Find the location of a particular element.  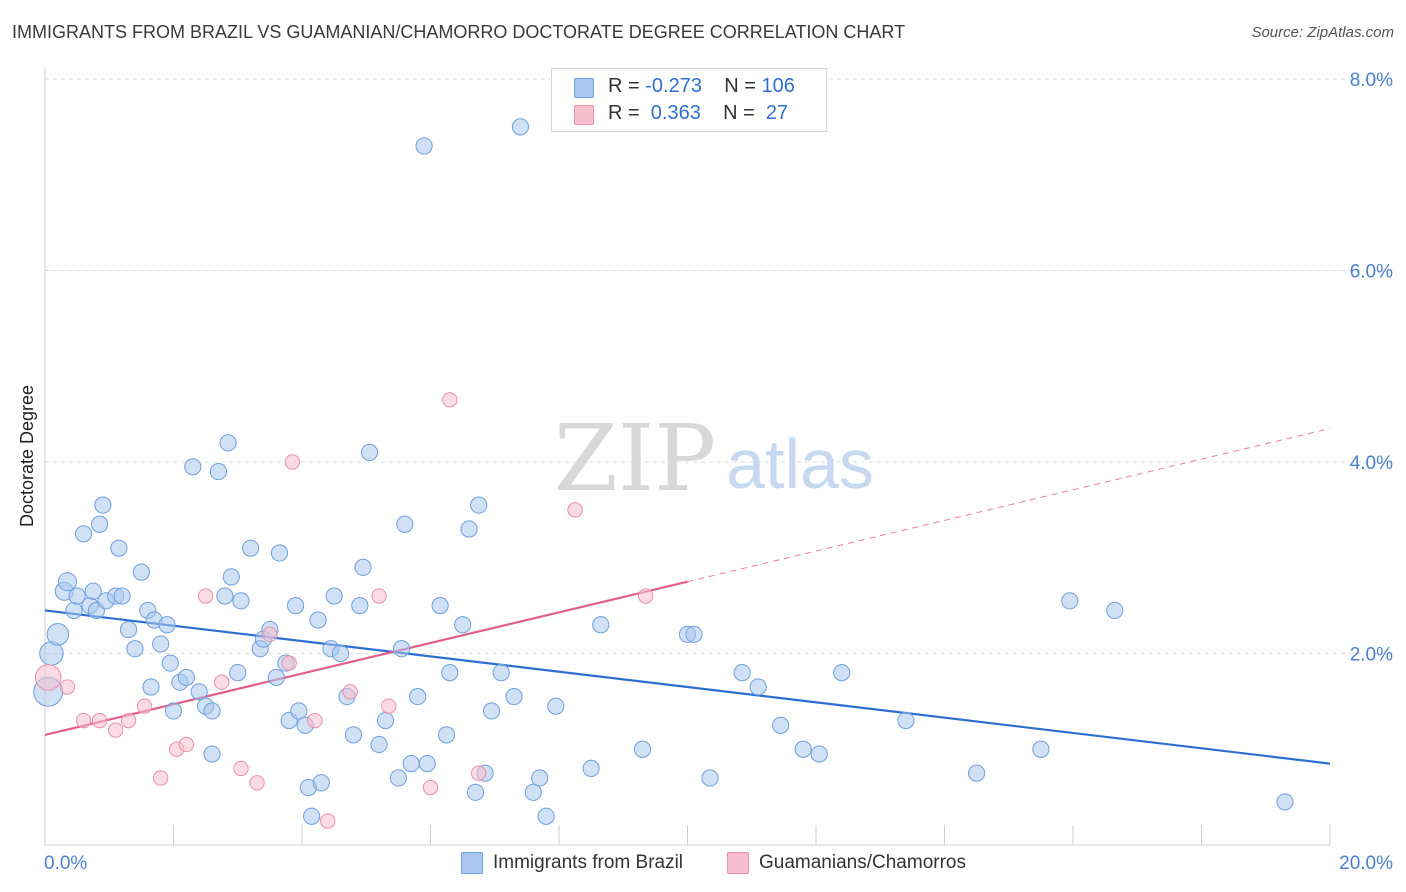

legend-n-value: 106 is located at coordinates (778, 86).